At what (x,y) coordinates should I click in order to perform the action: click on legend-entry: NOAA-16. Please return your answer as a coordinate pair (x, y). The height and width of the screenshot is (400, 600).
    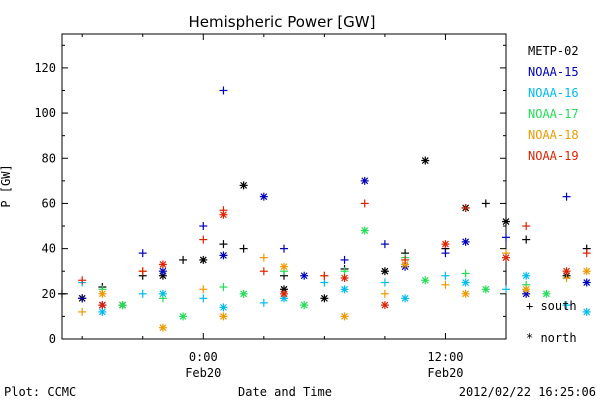
    Looking at the image, I should click on (553, 93).